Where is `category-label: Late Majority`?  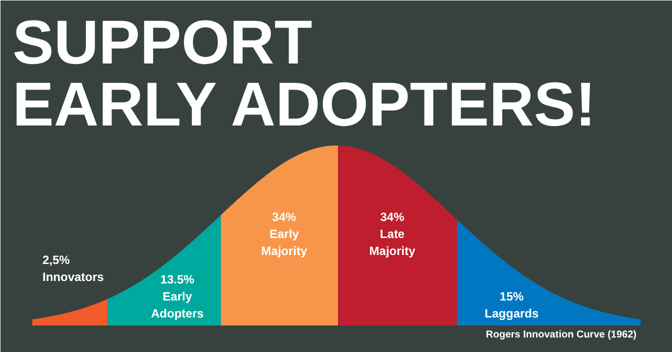 category-label: Late Majority is located at coordinates (392, 242).